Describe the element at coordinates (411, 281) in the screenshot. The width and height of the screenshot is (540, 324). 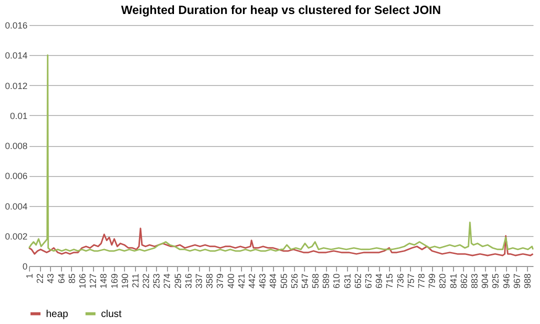
I see `x-tick-label: 757` at that location.